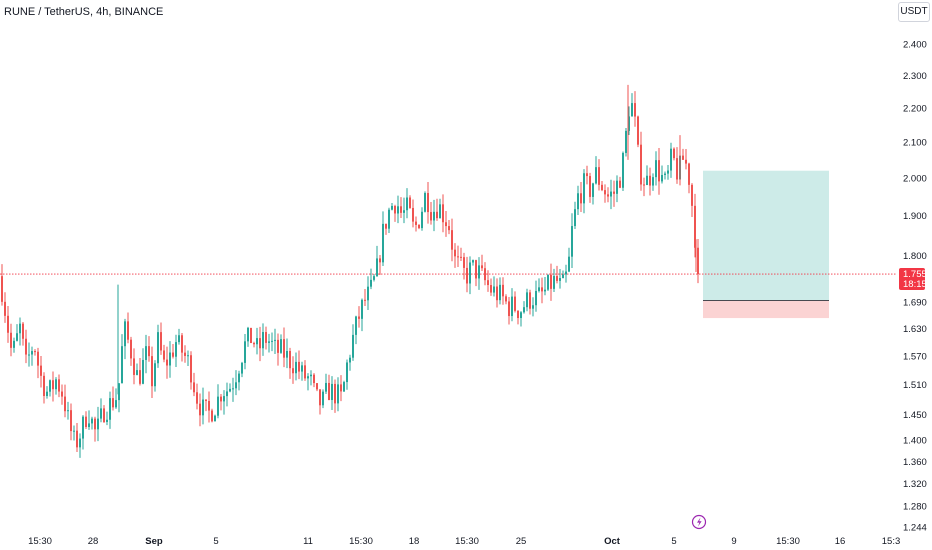 This screenshot has width=932, height=550. I want to click on price-tick-label: 1.630, so click(915, 329).